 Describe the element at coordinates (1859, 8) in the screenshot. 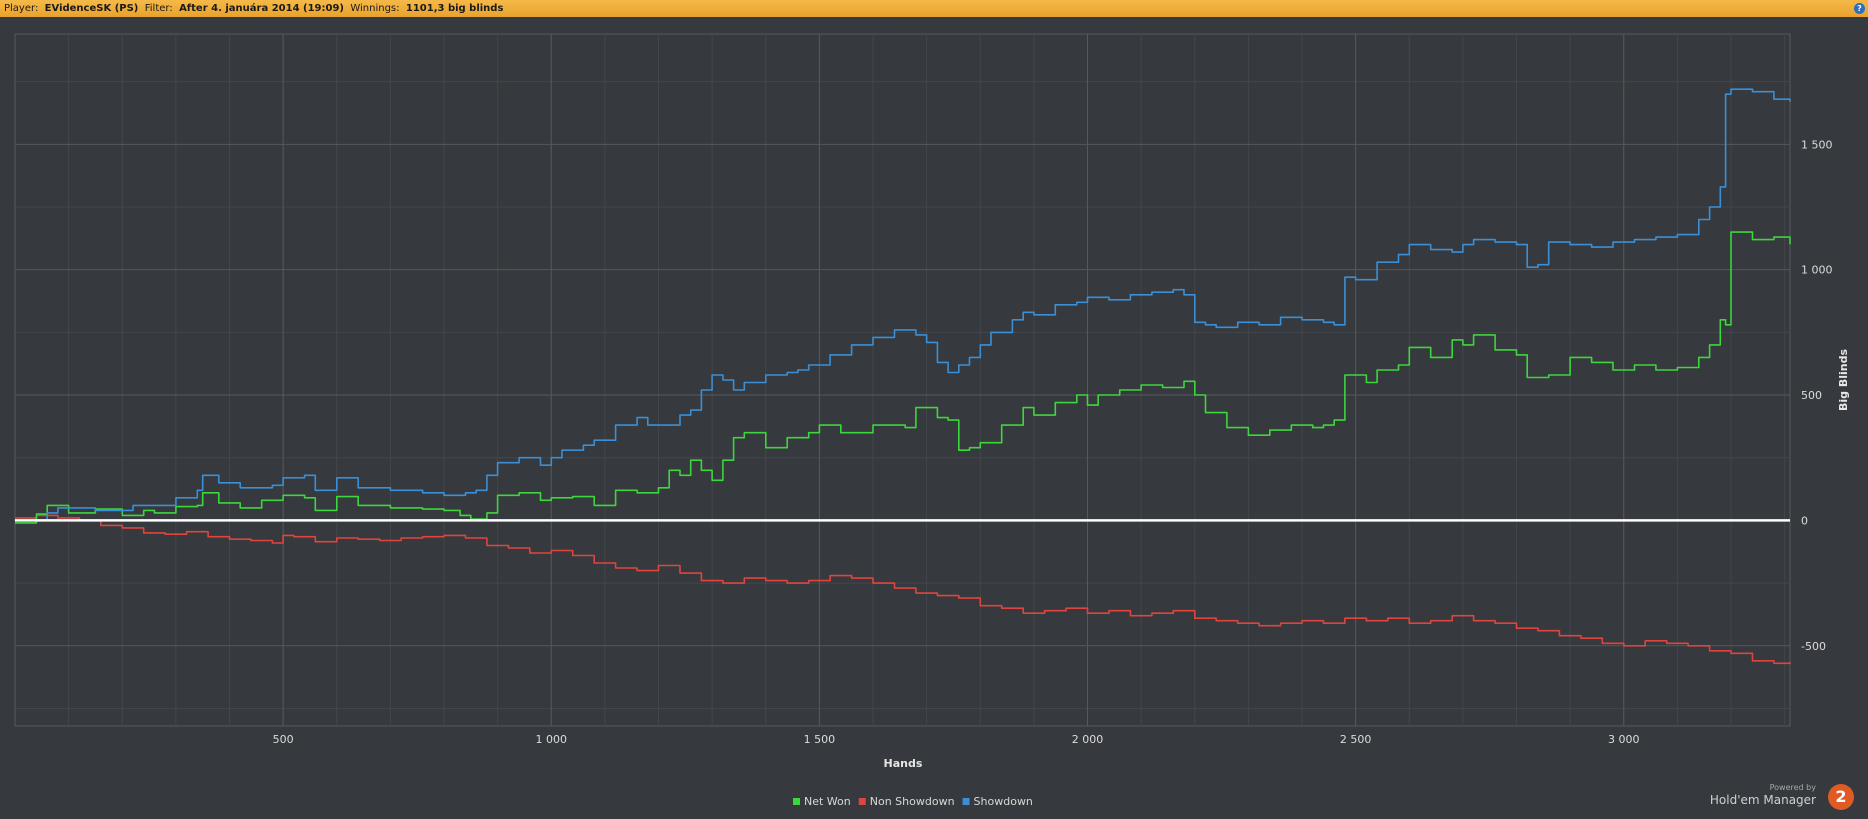

I see `help-icon: ?` at that location.